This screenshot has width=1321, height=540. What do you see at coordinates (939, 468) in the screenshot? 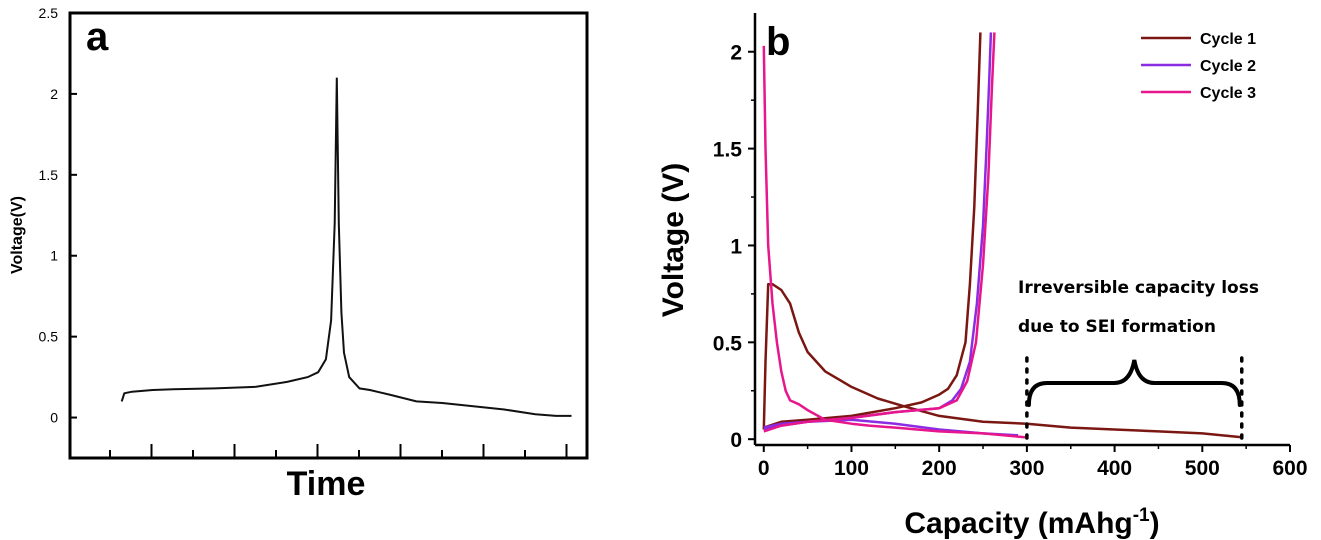
I see `panel-b-x-tick-label: 200` at bounding box center [939, 468].